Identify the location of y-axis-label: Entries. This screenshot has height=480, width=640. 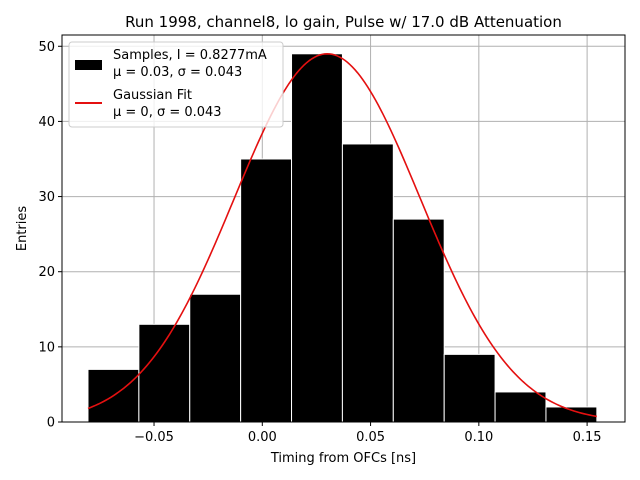
(22, 229).